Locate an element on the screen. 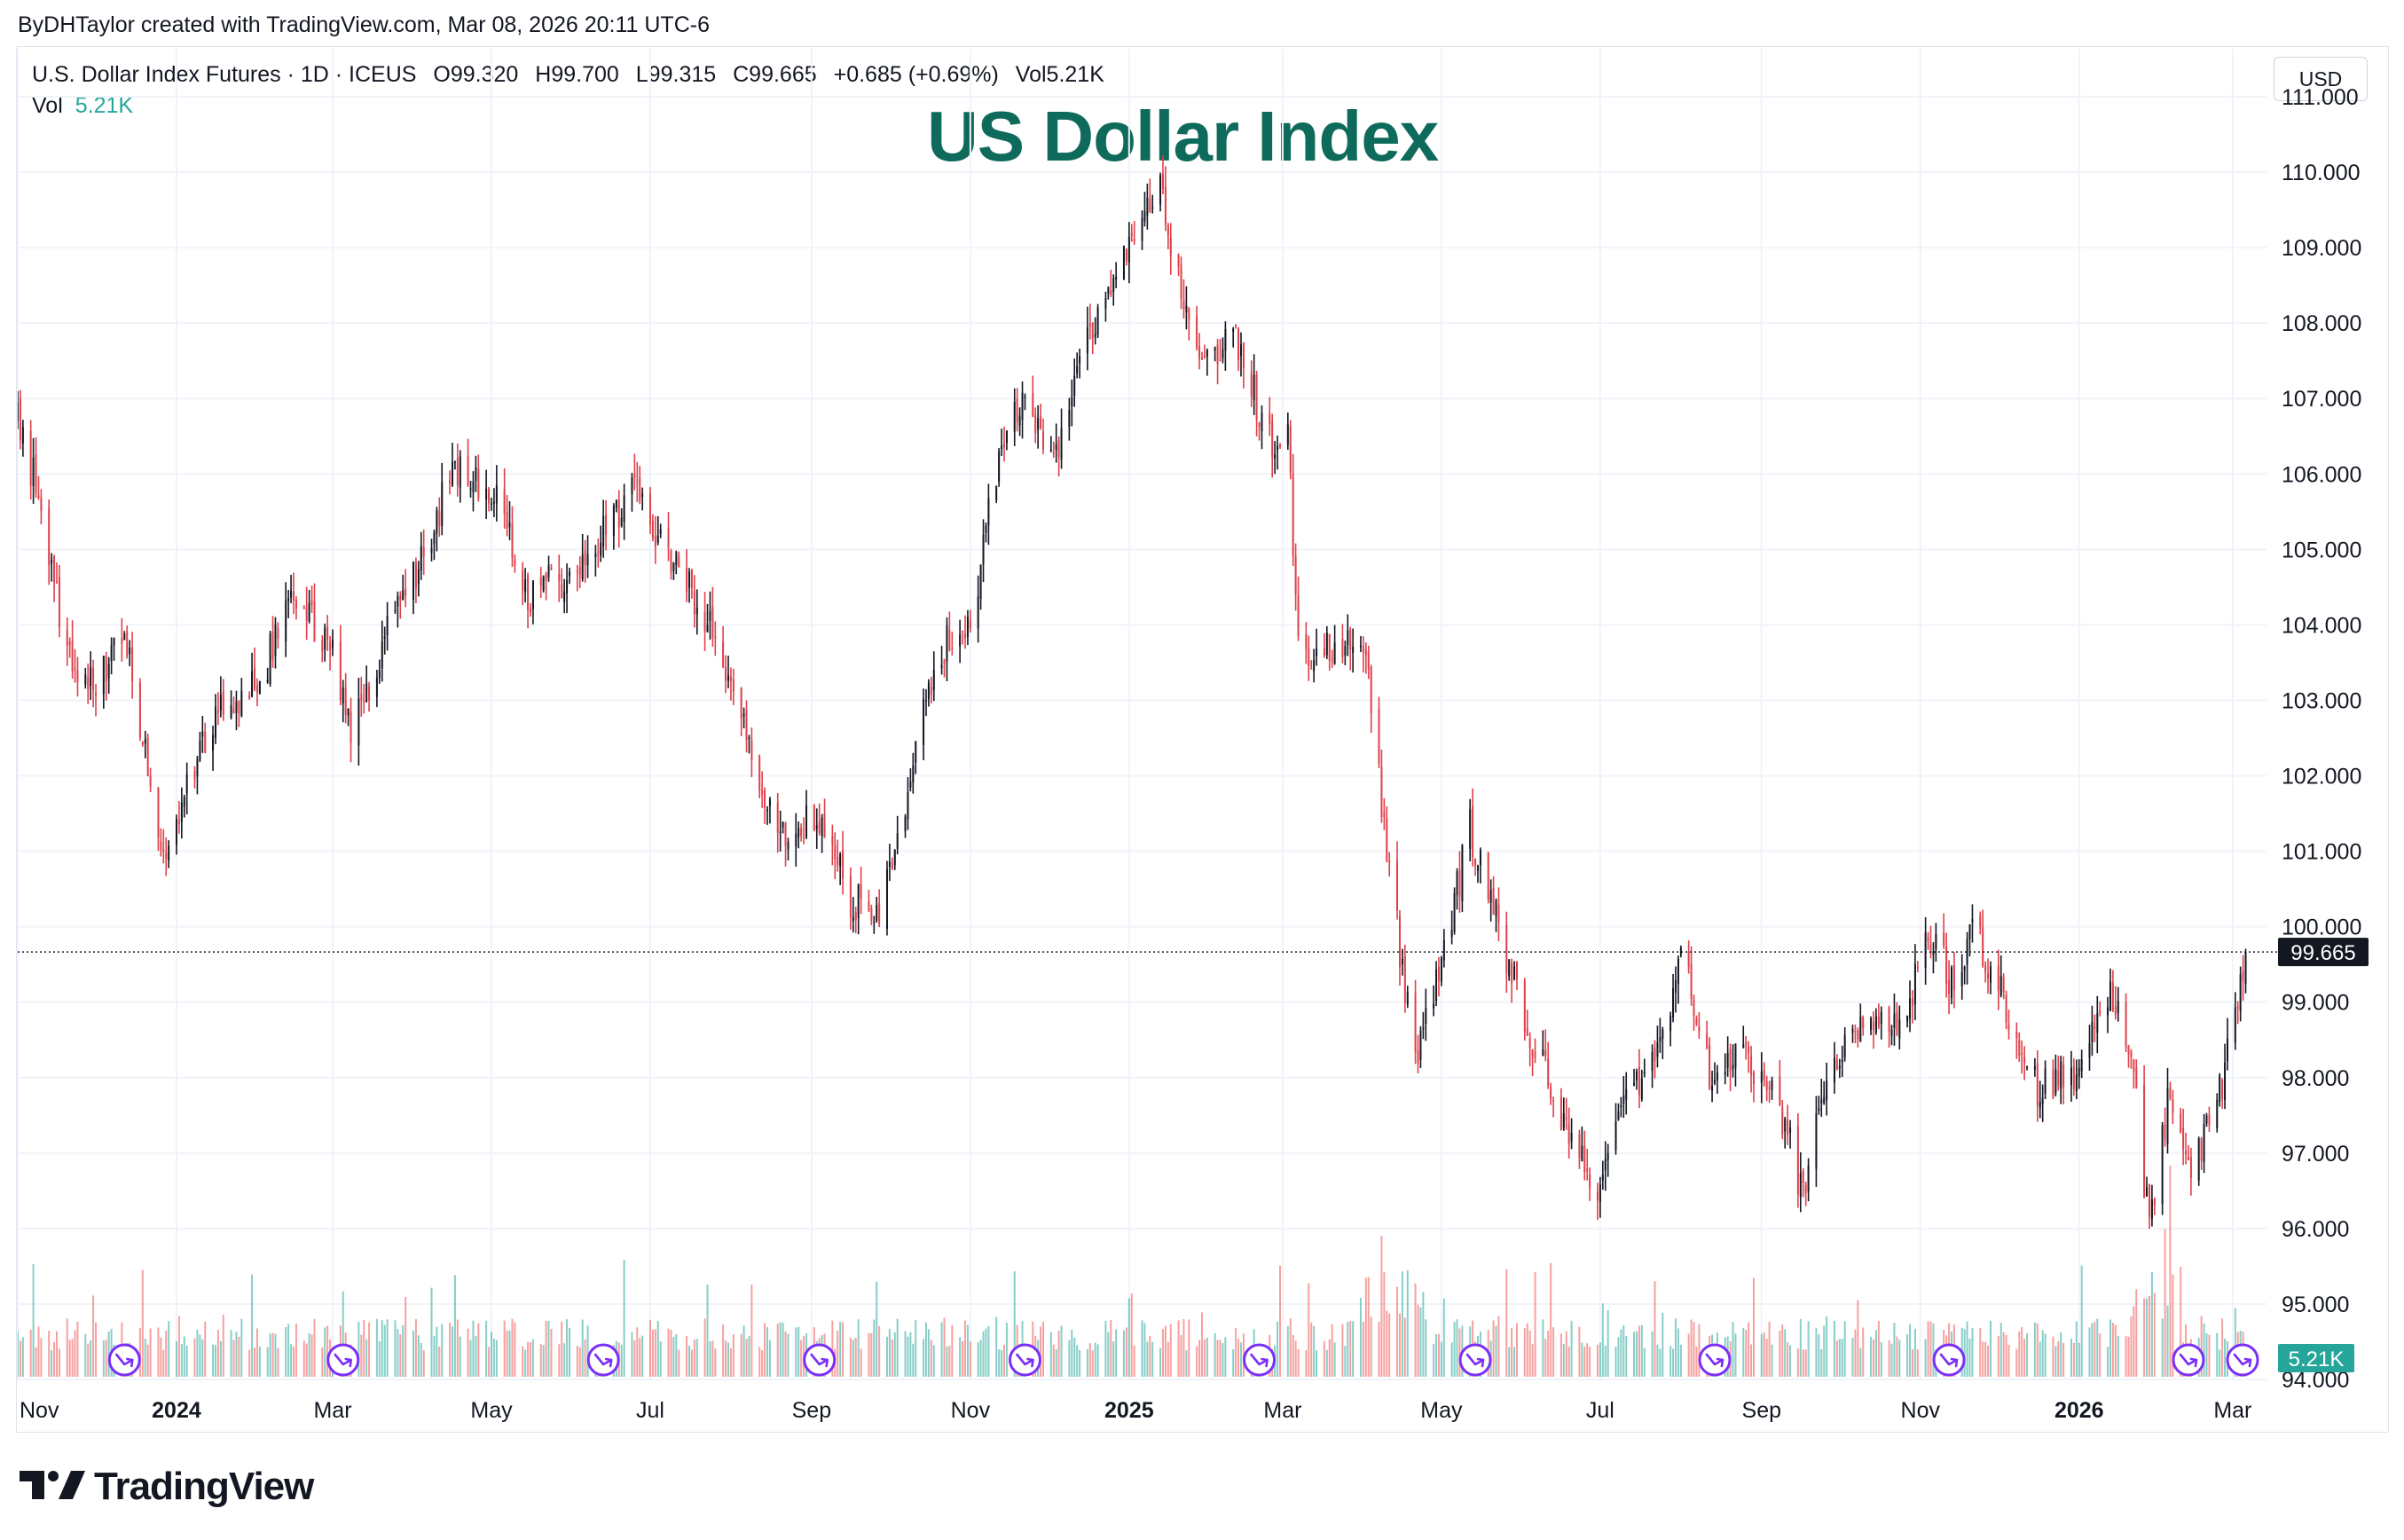 The width and height of the screenshot is (2404, 1540). x-tick-label: Mar is located at coordinates (1282, 1410).